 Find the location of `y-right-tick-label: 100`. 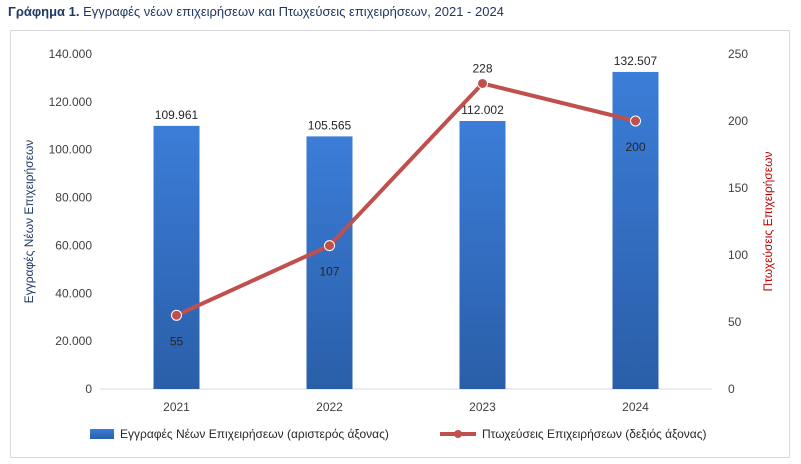

y-right-tick-label: 100 is located at coordinates (738, 255).